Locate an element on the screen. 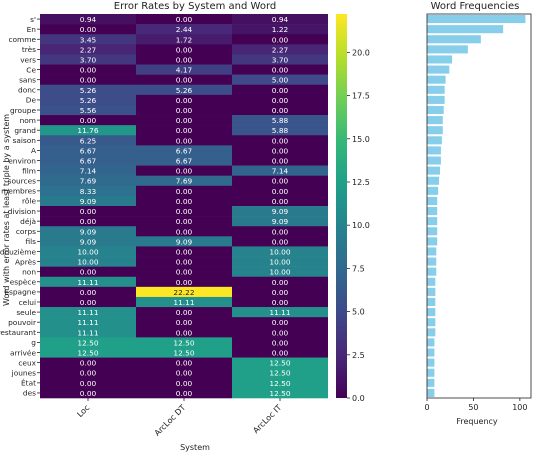 Image resolution: width=536 pixels, height=452 pixels. heatmap-row-label: Après is located at coordinates (25, 261).